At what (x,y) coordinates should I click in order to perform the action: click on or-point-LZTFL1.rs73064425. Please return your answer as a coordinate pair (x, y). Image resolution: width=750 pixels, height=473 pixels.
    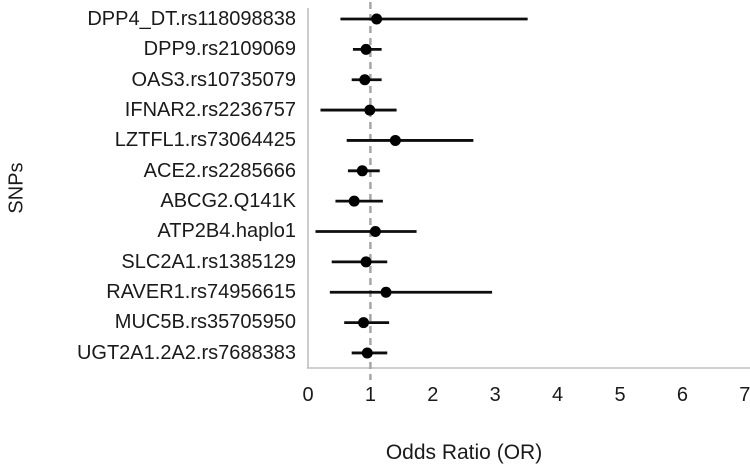
    Looking at the image, I should click on (395, 140).